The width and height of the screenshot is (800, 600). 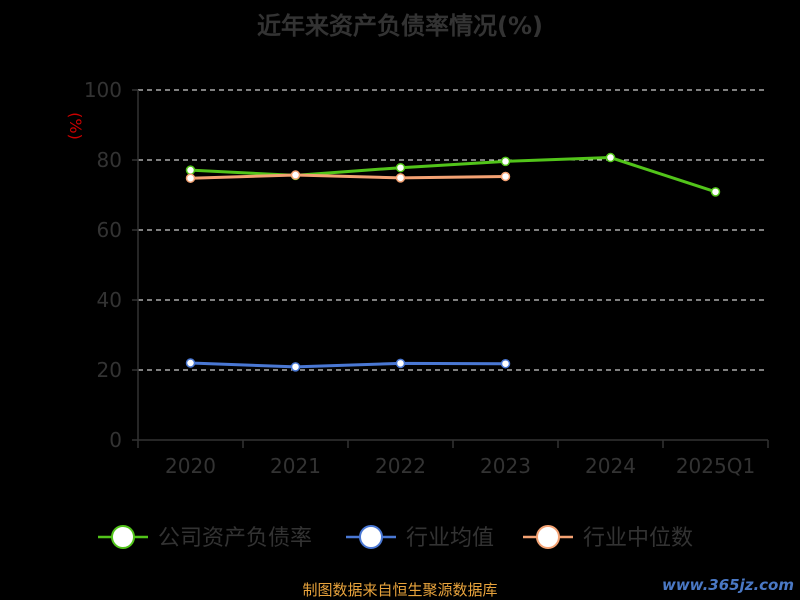 What do you see at coordinates (727, 585) in the screenshot?
I see `watermark: www.365jz.com` at bounding box center [727, 585].